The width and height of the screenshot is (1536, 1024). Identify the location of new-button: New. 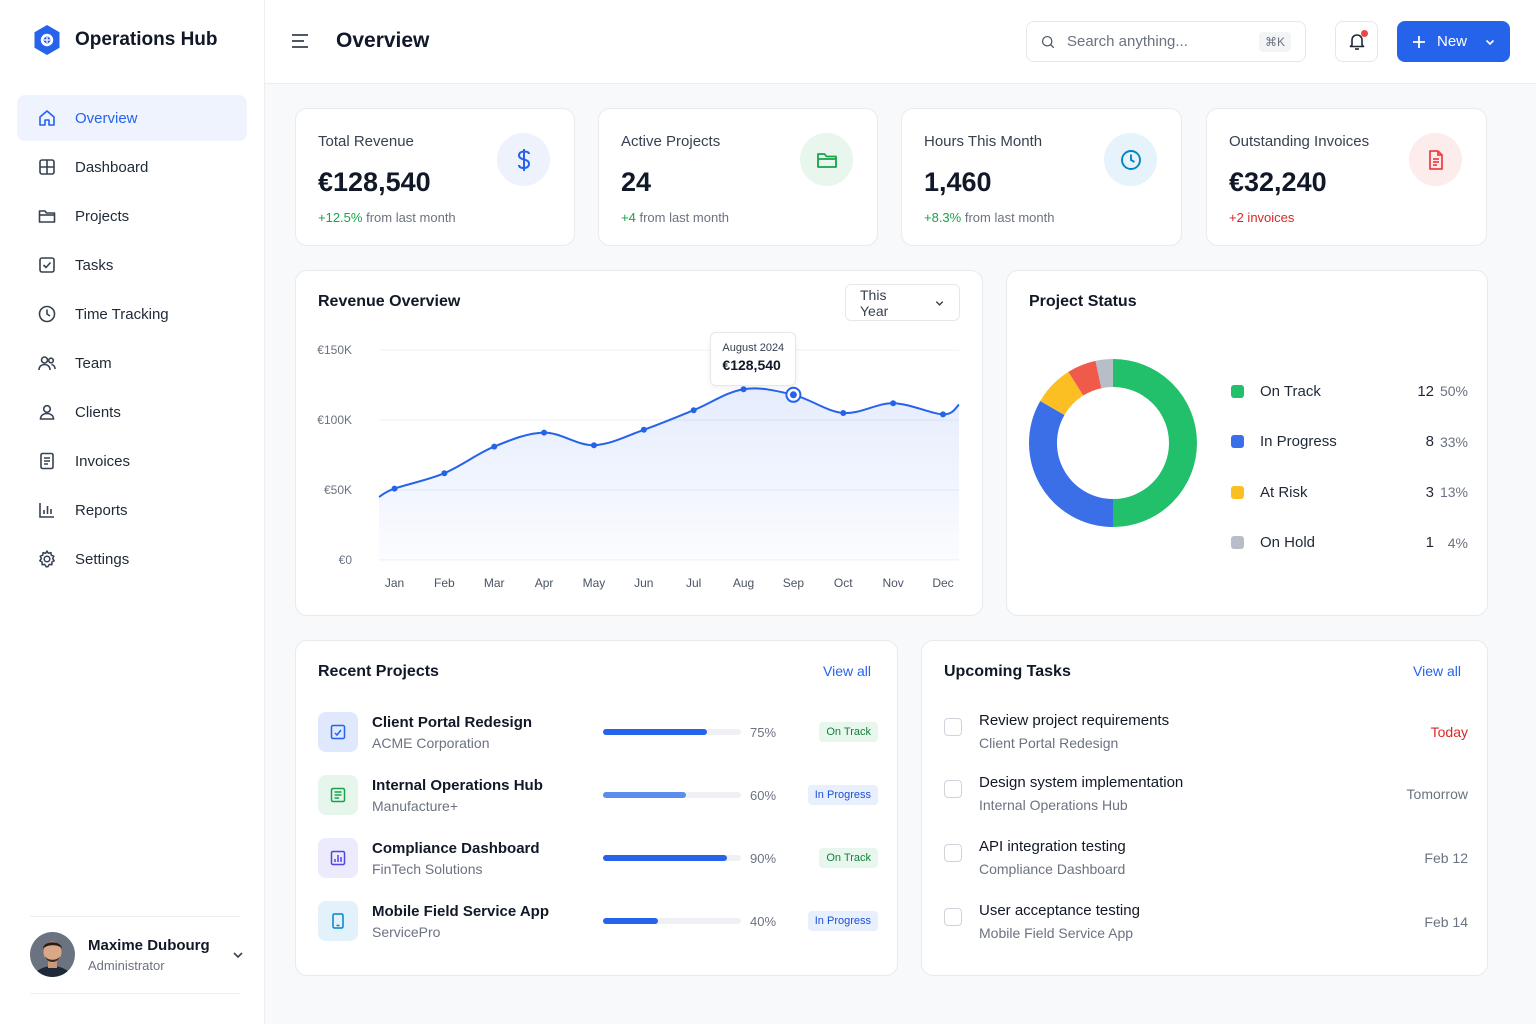
(1453, 41).